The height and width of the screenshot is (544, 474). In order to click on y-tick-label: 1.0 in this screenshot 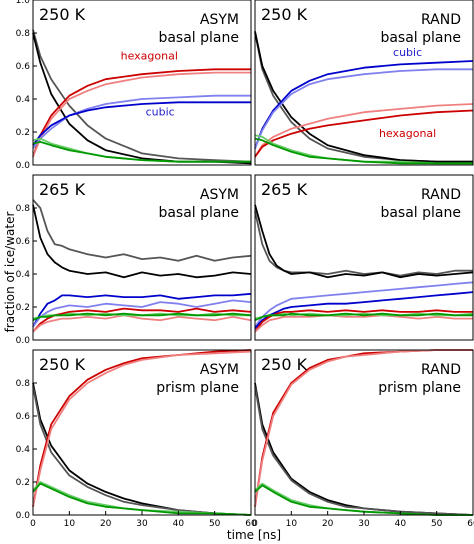, I will do `click(23, 3)`.